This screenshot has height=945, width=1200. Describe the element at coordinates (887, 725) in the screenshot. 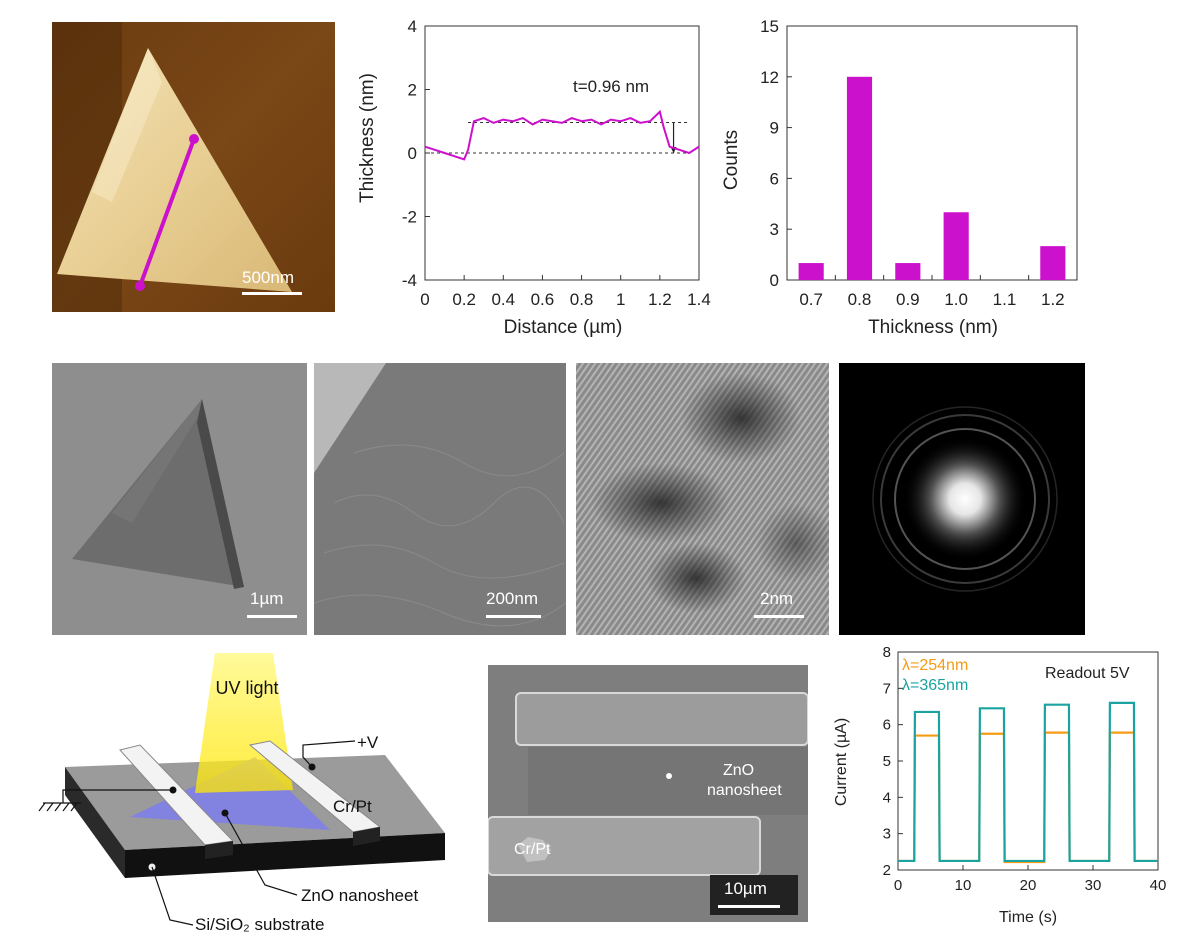

I see `c3-ytick-label: 6` at that location.